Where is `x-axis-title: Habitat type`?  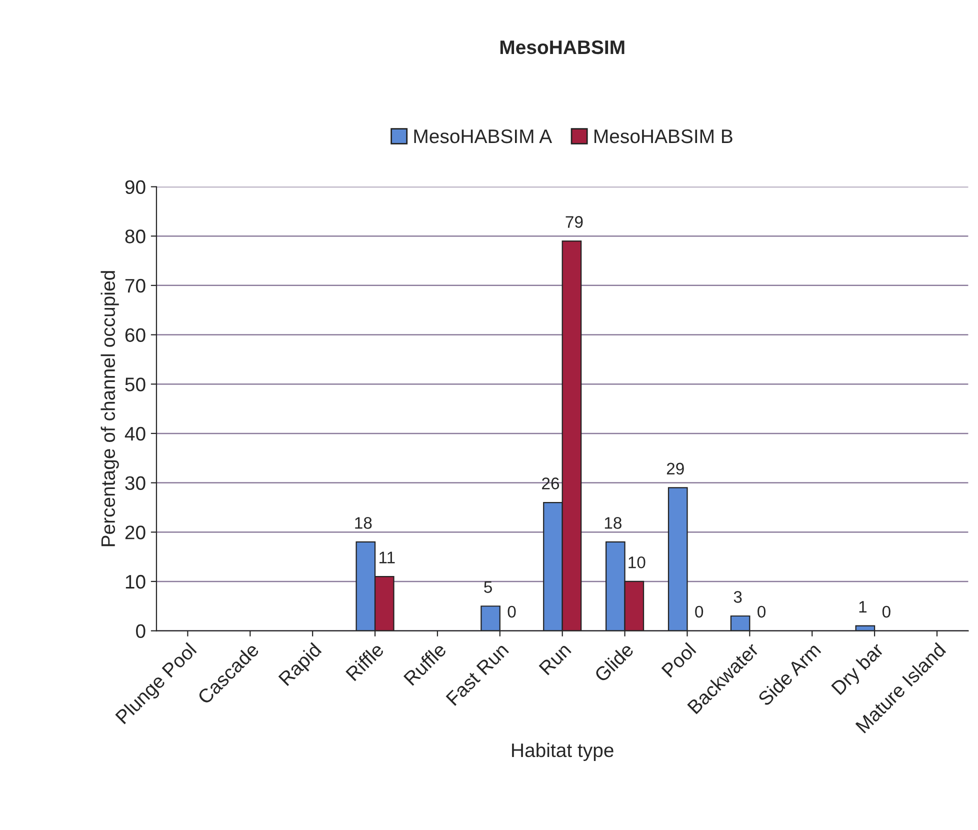 x-axis-title: Habitat type is located at coordinates (563, 752).